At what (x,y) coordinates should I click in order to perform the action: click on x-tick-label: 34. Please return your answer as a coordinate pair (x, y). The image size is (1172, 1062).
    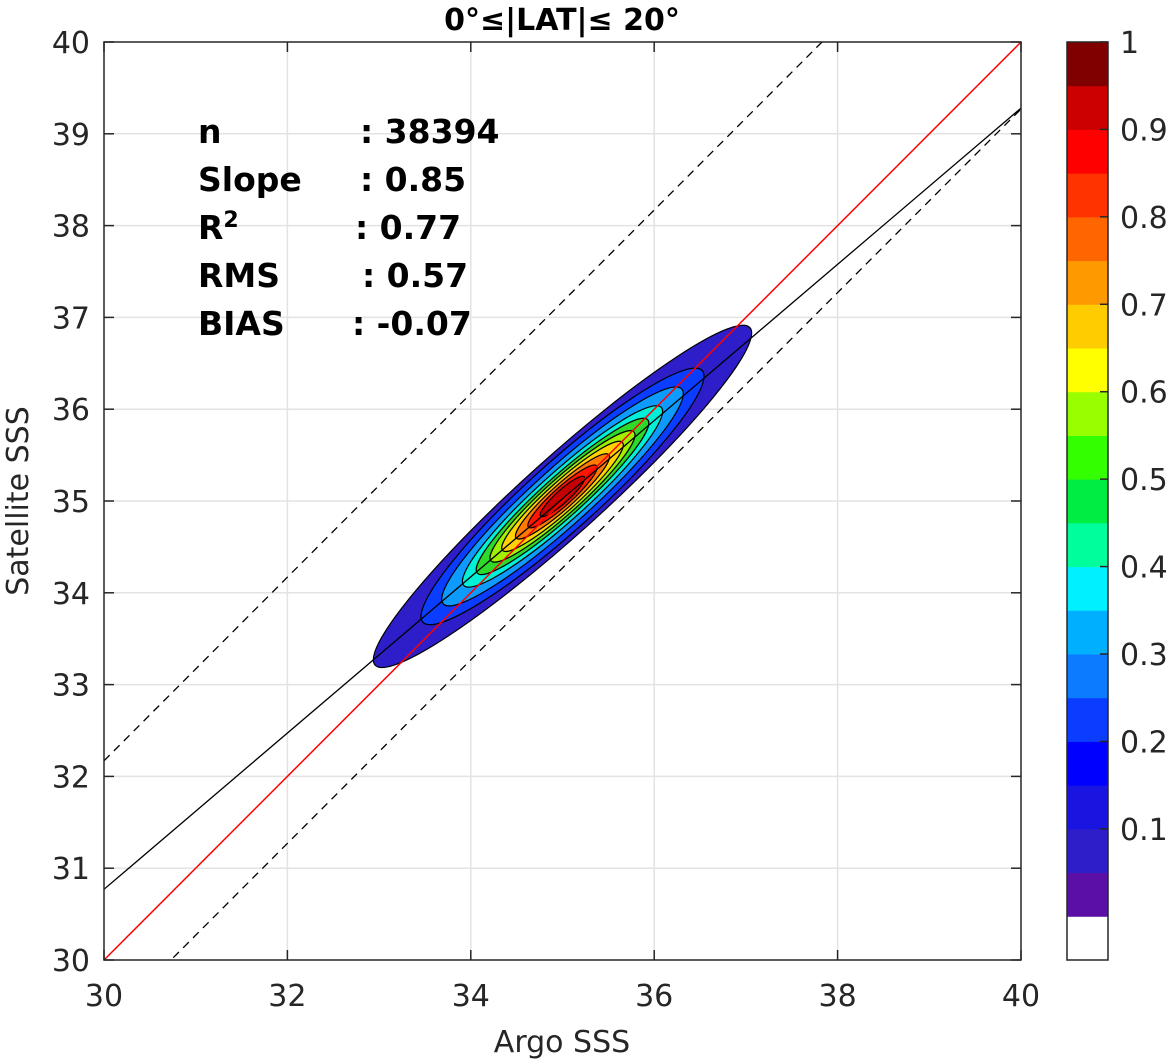
    Looking at the image, I should click on (471, 996).